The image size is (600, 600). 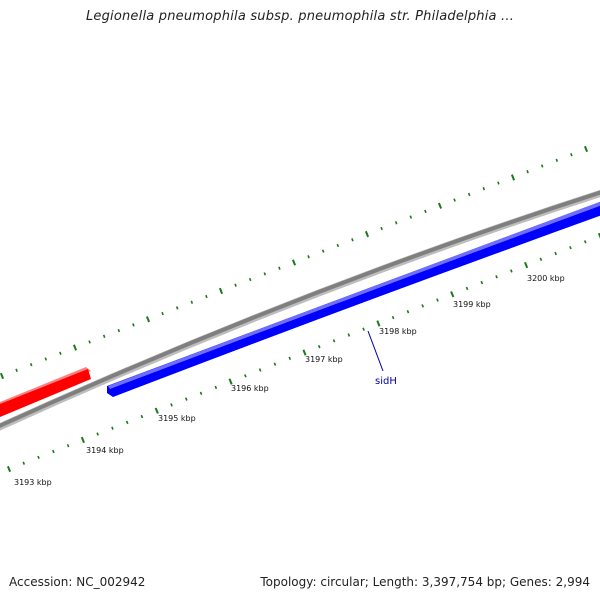 I want to click on forward-feature, so click(x=45, y=392).